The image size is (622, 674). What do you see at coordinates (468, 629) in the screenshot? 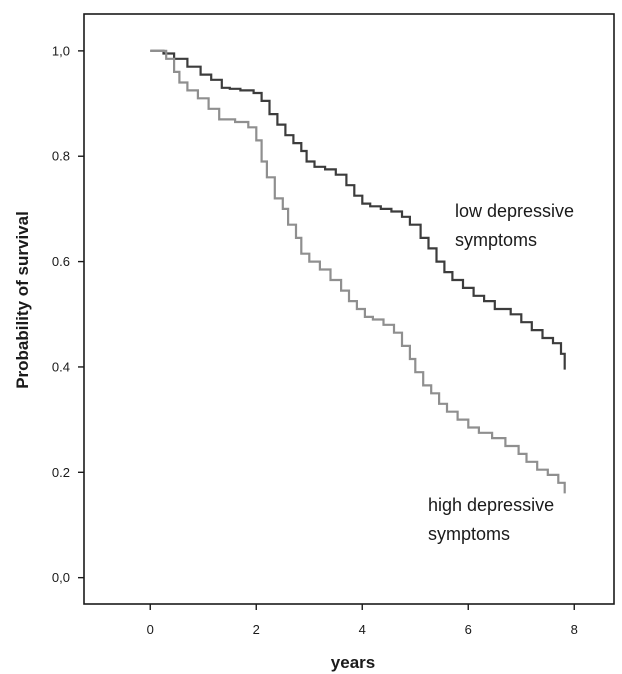
I see `x-tick-label: 6` at bounding box center [468, 629].